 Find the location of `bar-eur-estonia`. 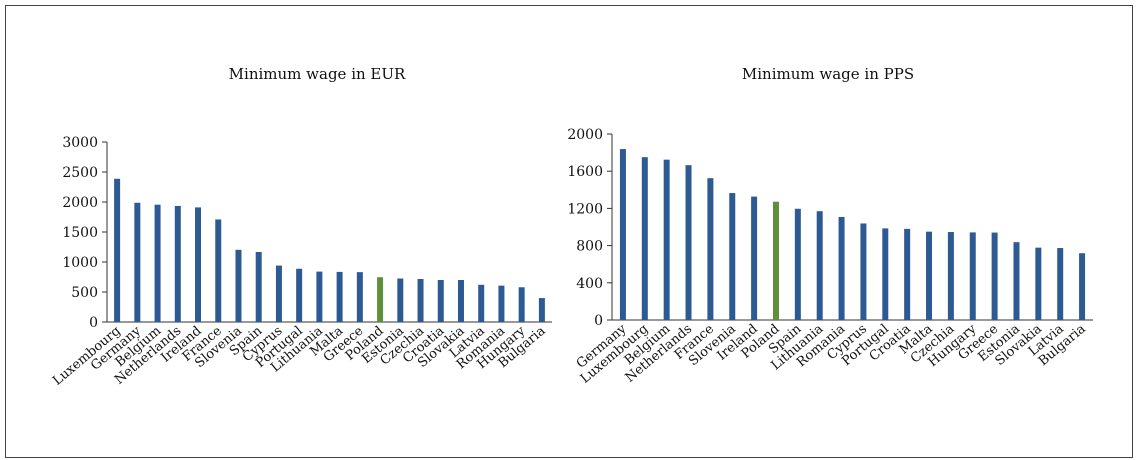

bar-eur-estonia is located at coordinates (400, 300).